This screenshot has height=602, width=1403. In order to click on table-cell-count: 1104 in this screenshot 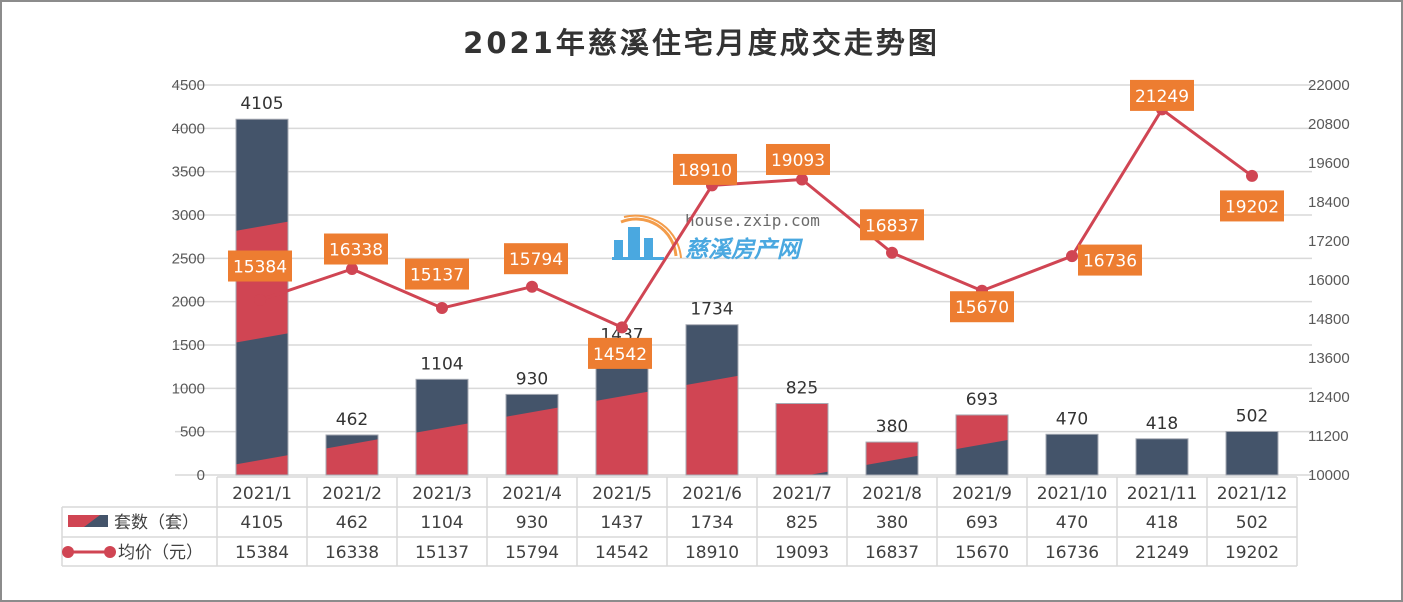, I will do `click(441, 523)`.